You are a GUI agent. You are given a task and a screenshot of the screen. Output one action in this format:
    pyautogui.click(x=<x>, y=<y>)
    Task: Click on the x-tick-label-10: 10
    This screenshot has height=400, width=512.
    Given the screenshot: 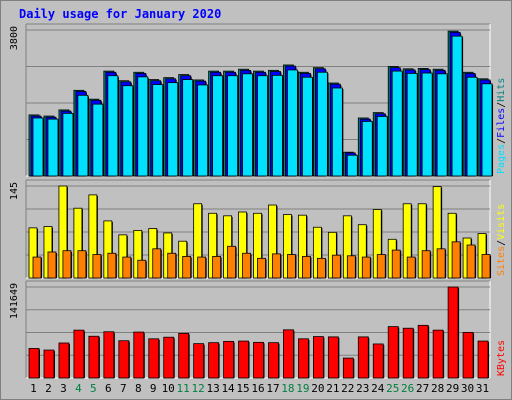 What is the action you would take?
    pyautogui.click(x=168, y=388)
    